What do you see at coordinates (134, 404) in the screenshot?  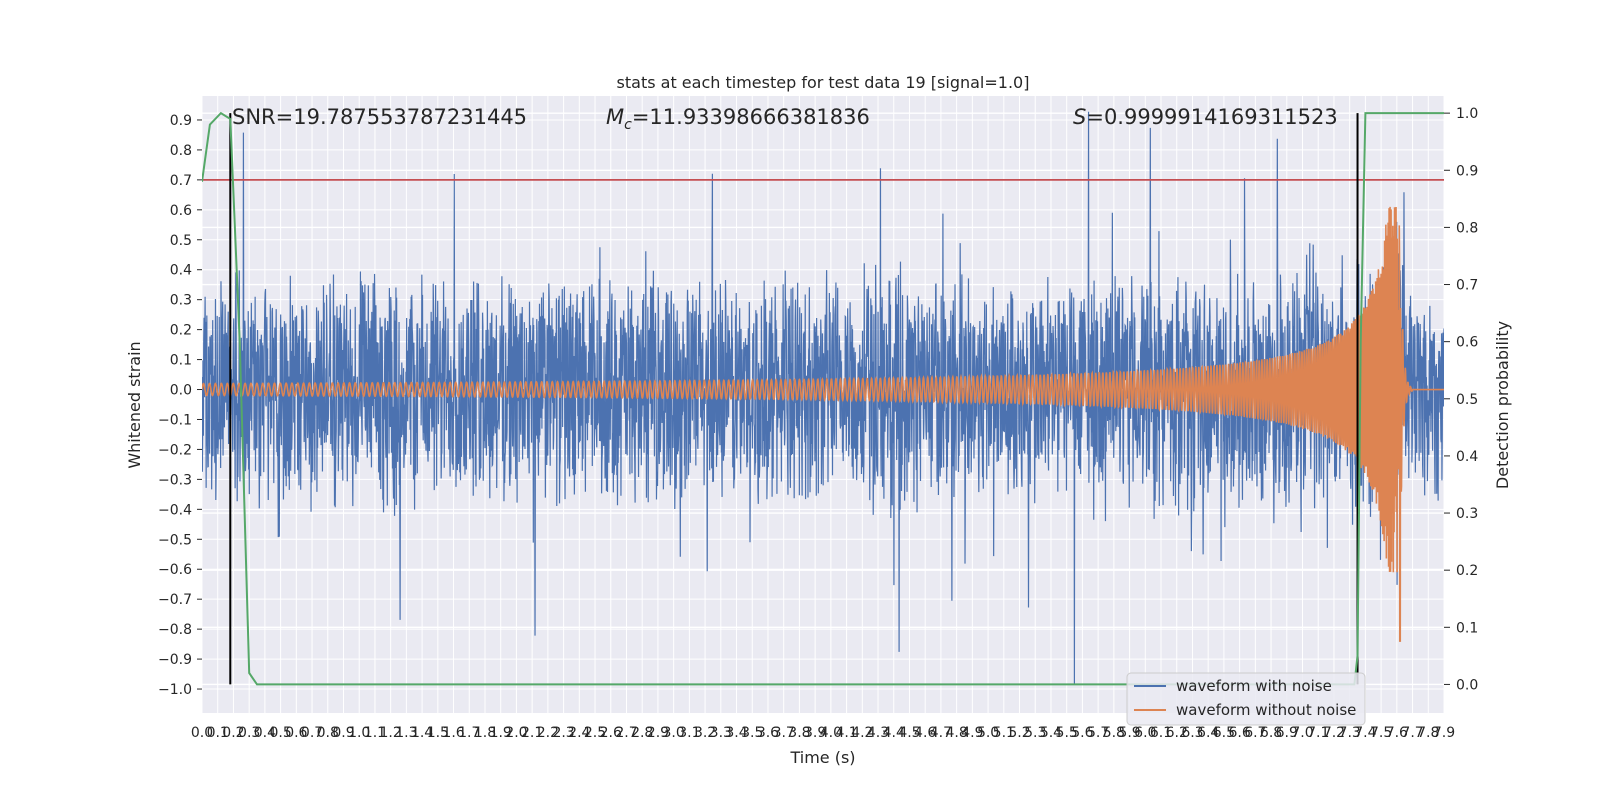 I see `y-axis-left-label: Whitened strain` at bounding box center [134, 404].